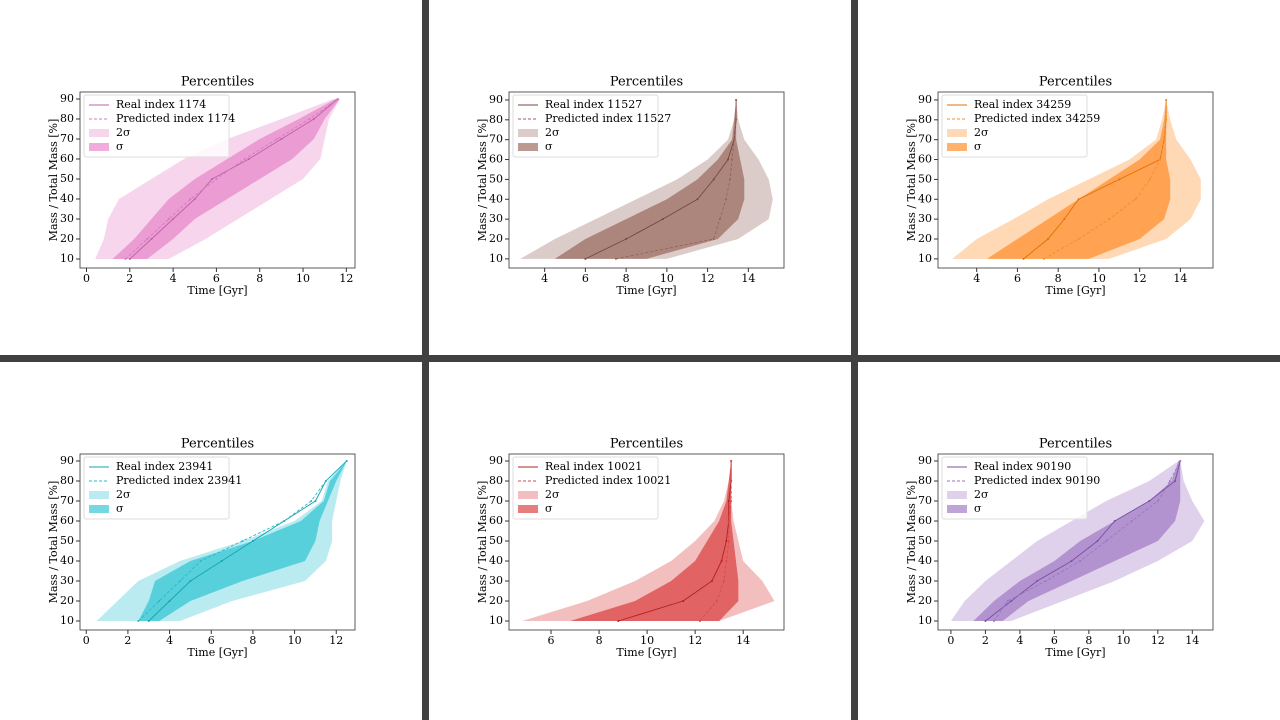 The image size is (1280, 720). Describe the element at coordinates (593, 466) in the screenshot. I see `legend-label: Real index 10021` at that location.